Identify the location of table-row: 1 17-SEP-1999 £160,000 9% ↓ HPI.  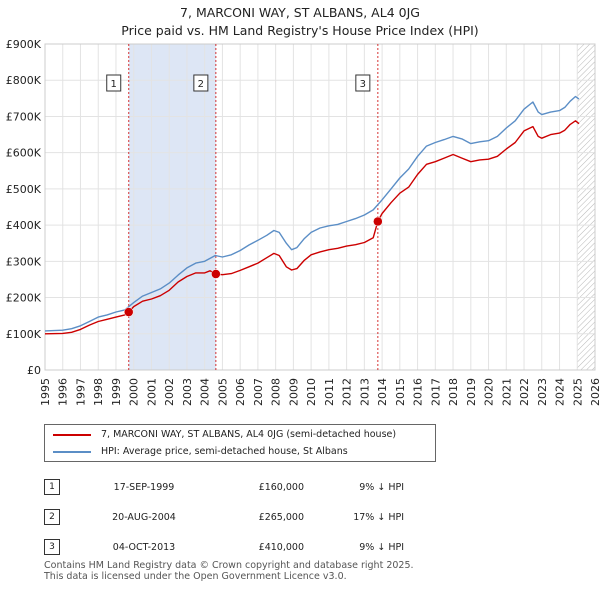
(224, 487).